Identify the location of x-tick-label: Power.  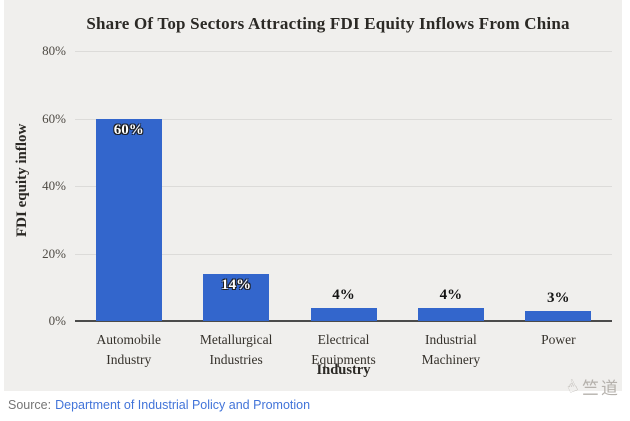
(558, 339).